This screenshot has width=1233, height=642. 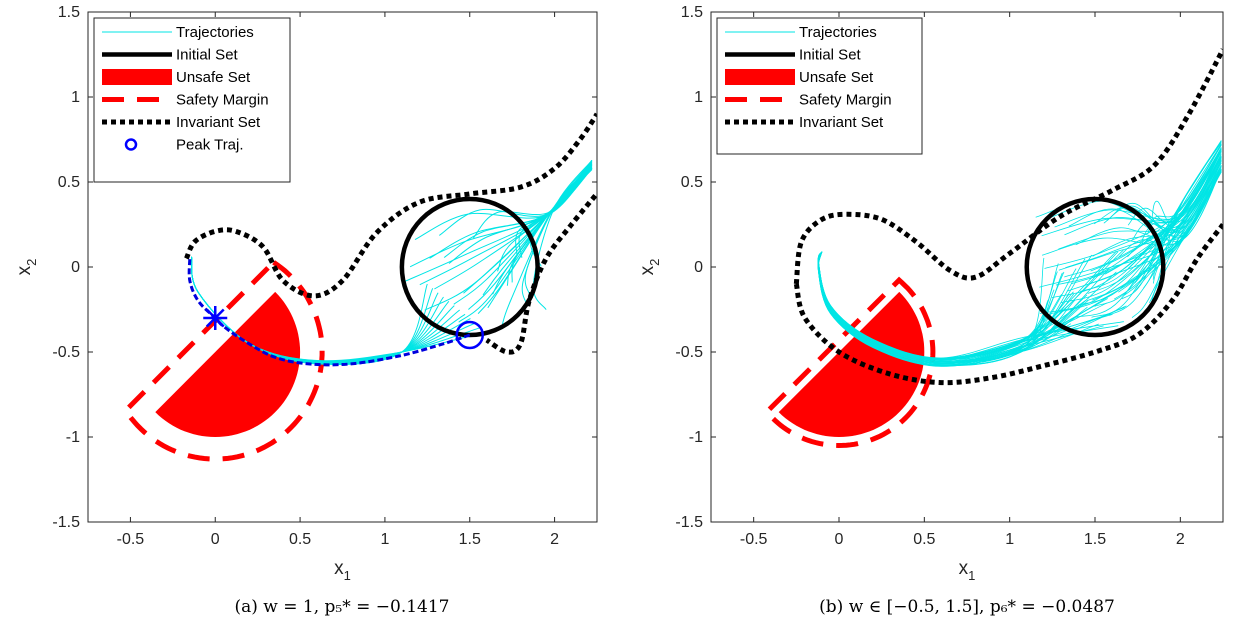 I want to click on panel-caption: (a) w = 1, p₅* = −0.1417, so click(x=341, y=607).